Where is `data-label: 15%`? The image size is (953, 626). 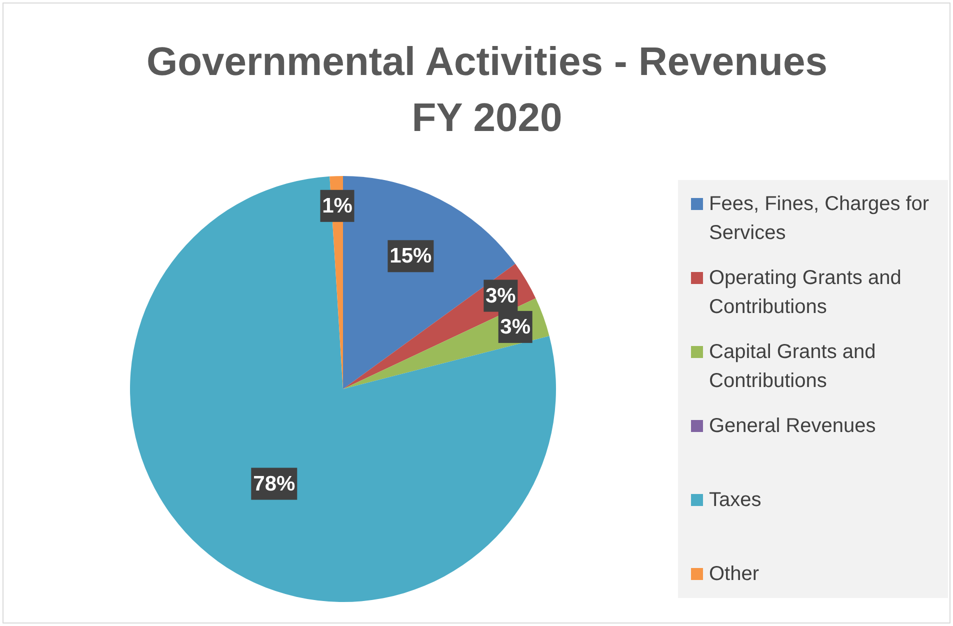 data-label: 15% is located at coordinates (411, 256).